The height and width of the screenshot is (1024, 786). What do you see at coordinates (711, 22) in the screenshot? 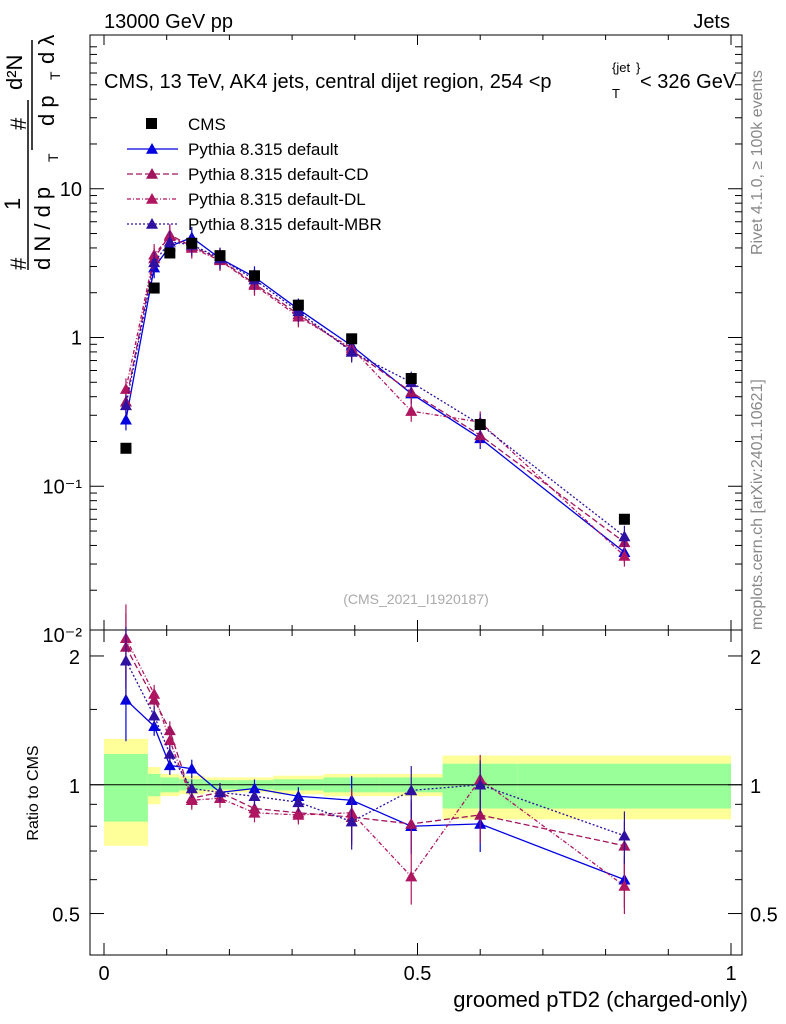
I see `header-right: Jets` at bounding box center [711, 22].